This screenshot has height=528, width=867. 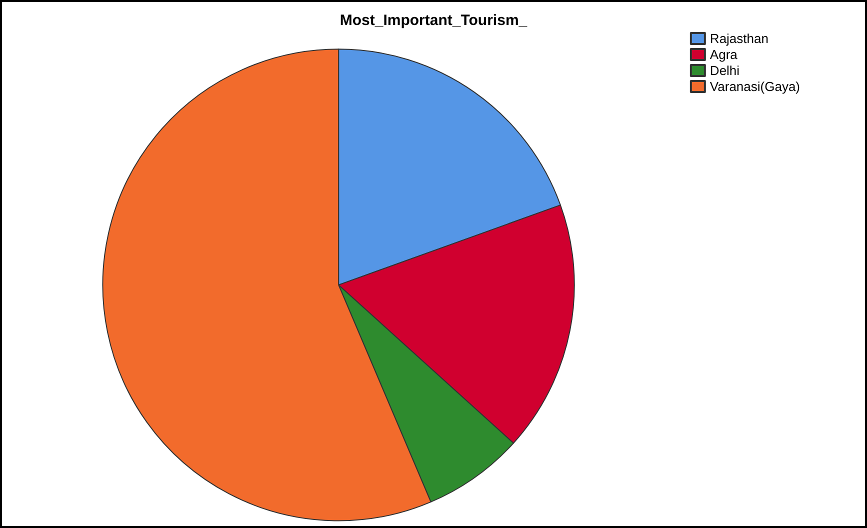 What do you see at coordinates (739, 38) in the screenshot?
I see `legend-label: Rajasthan` at bounding box center [739, 38].